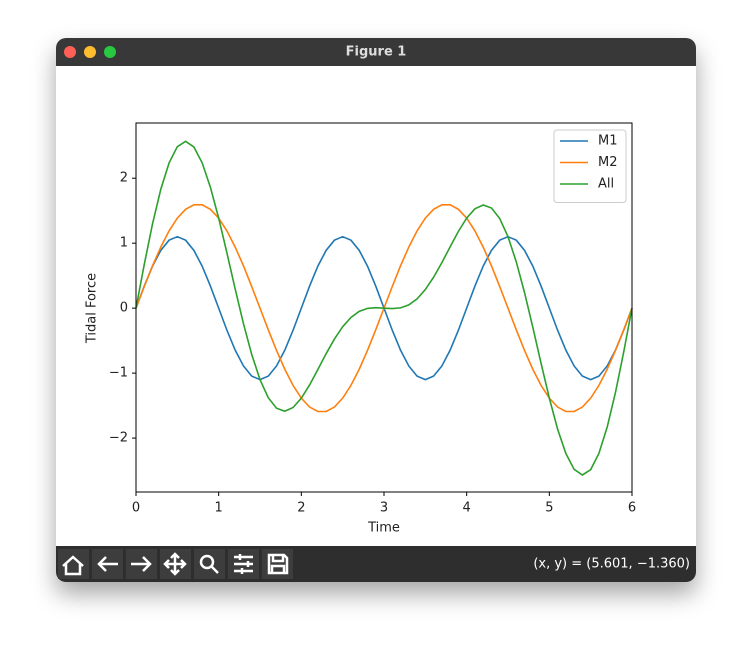 Image resolution: width=752 pixels, height=660 pixels. What do you see at coordinates (124, 308) in the screenshot?
I see `y-tick-label: 0` at bounding box center [124, 308].